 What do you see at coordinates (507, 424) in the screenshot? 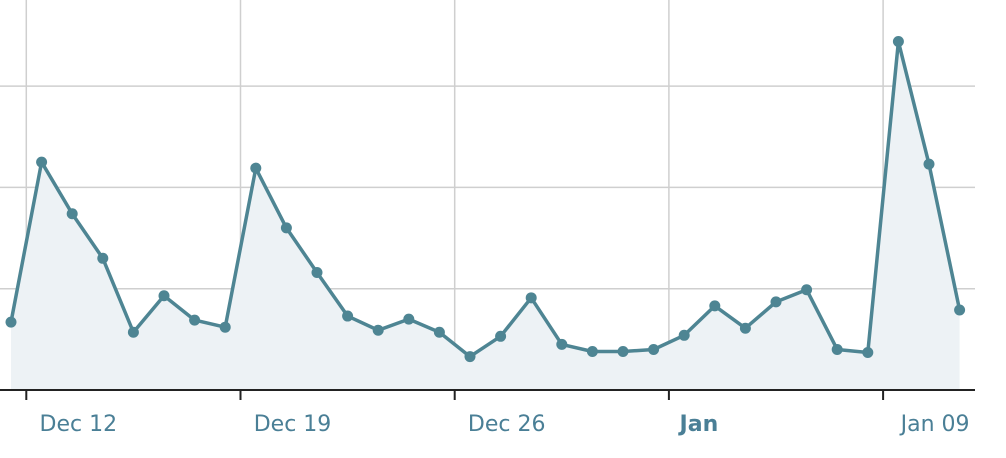
I see `x-tick-label: Dec 26` at bounding box center [507, 424].